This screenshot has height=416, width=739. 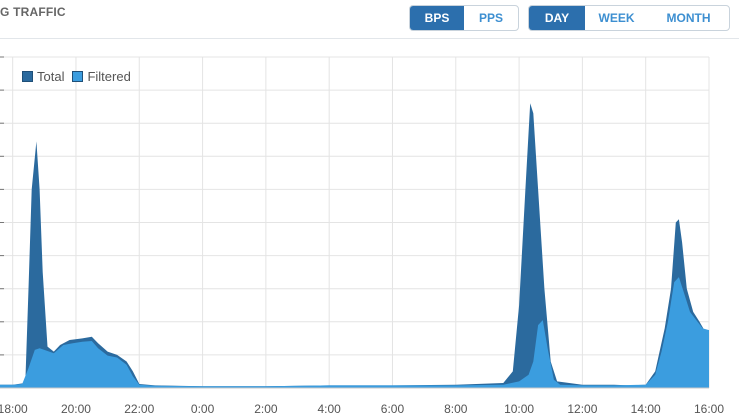 I want to click on x-tick-label: 16:00, so click(x=709, y=409).